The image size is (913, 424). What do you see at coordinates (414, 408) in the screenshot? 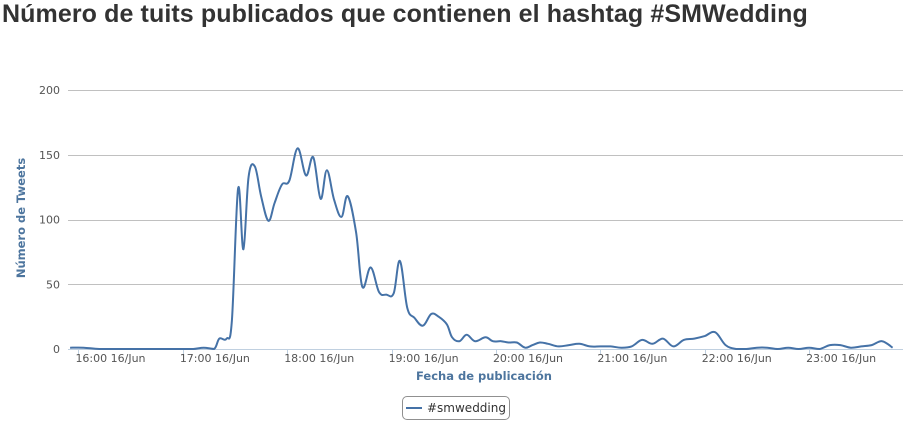
I see `legend-swatch` at bounding box center [414, 408].